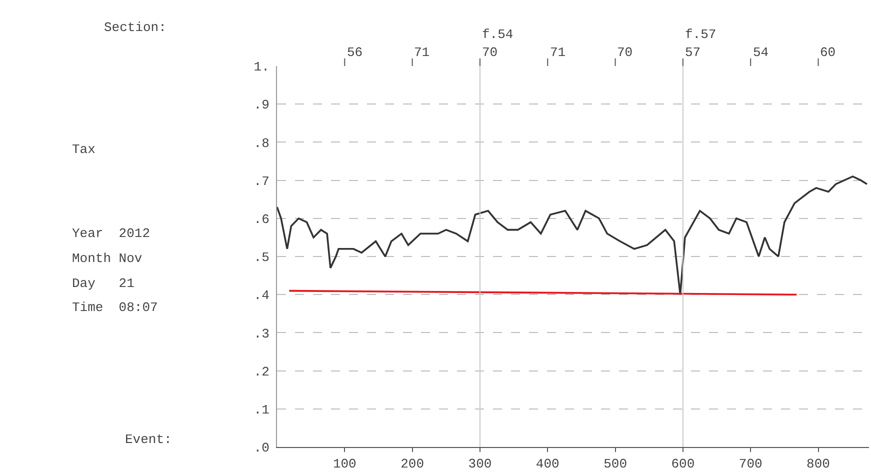 Image resolution: width=871 pixels, height=476 pixels. Describe the element at coordinates (615, 464) in the screenshot. I see `x-tick-label: 500` at that location.